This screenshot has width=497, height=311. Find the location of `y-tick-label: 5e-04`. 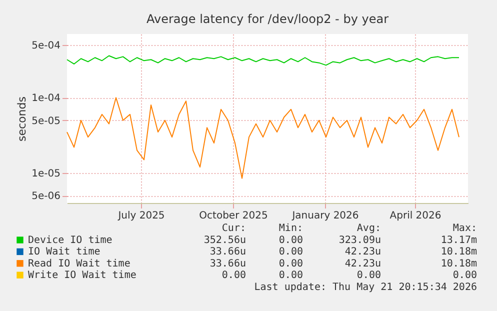

y-tick-label: 5e-04 is located at coordinates (46, 46).